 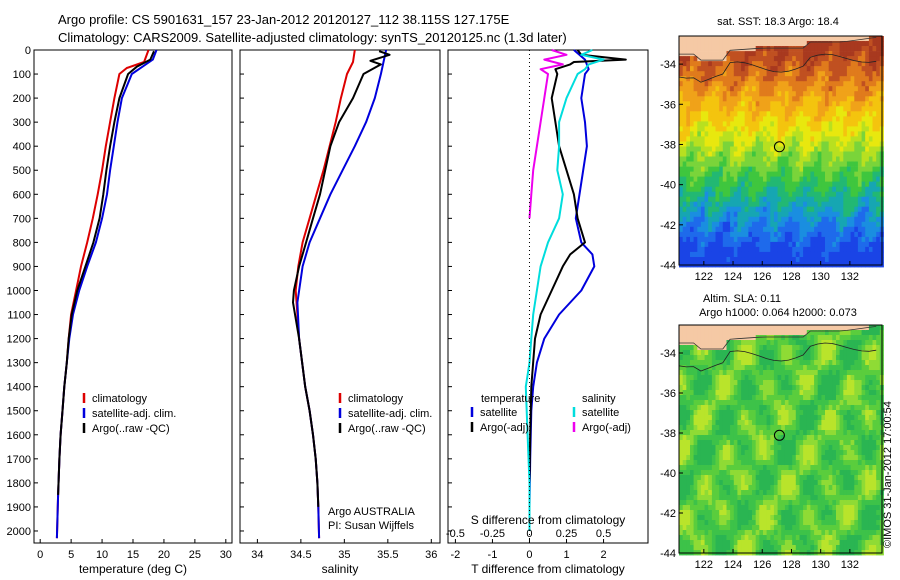 What do you see at coordinates (510, 399) in the screenshot?
I see `legend-title: temperature` at bounding box center [510, 399].